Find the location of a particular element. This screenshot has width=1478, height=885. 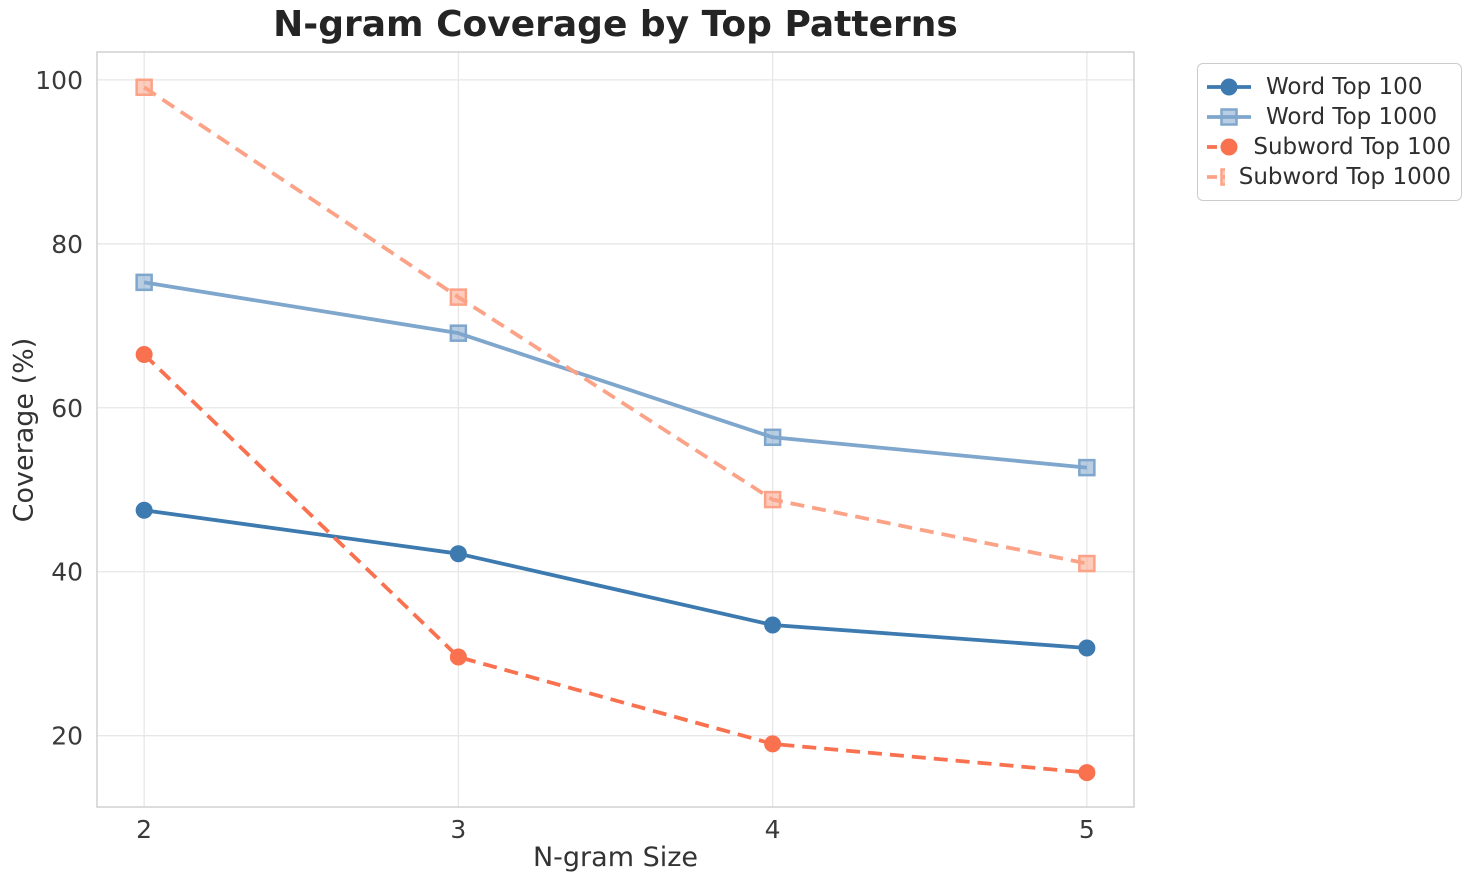

legend-item-word-top-1000: Word Top 1000 is located at coordinates (1328, 117).